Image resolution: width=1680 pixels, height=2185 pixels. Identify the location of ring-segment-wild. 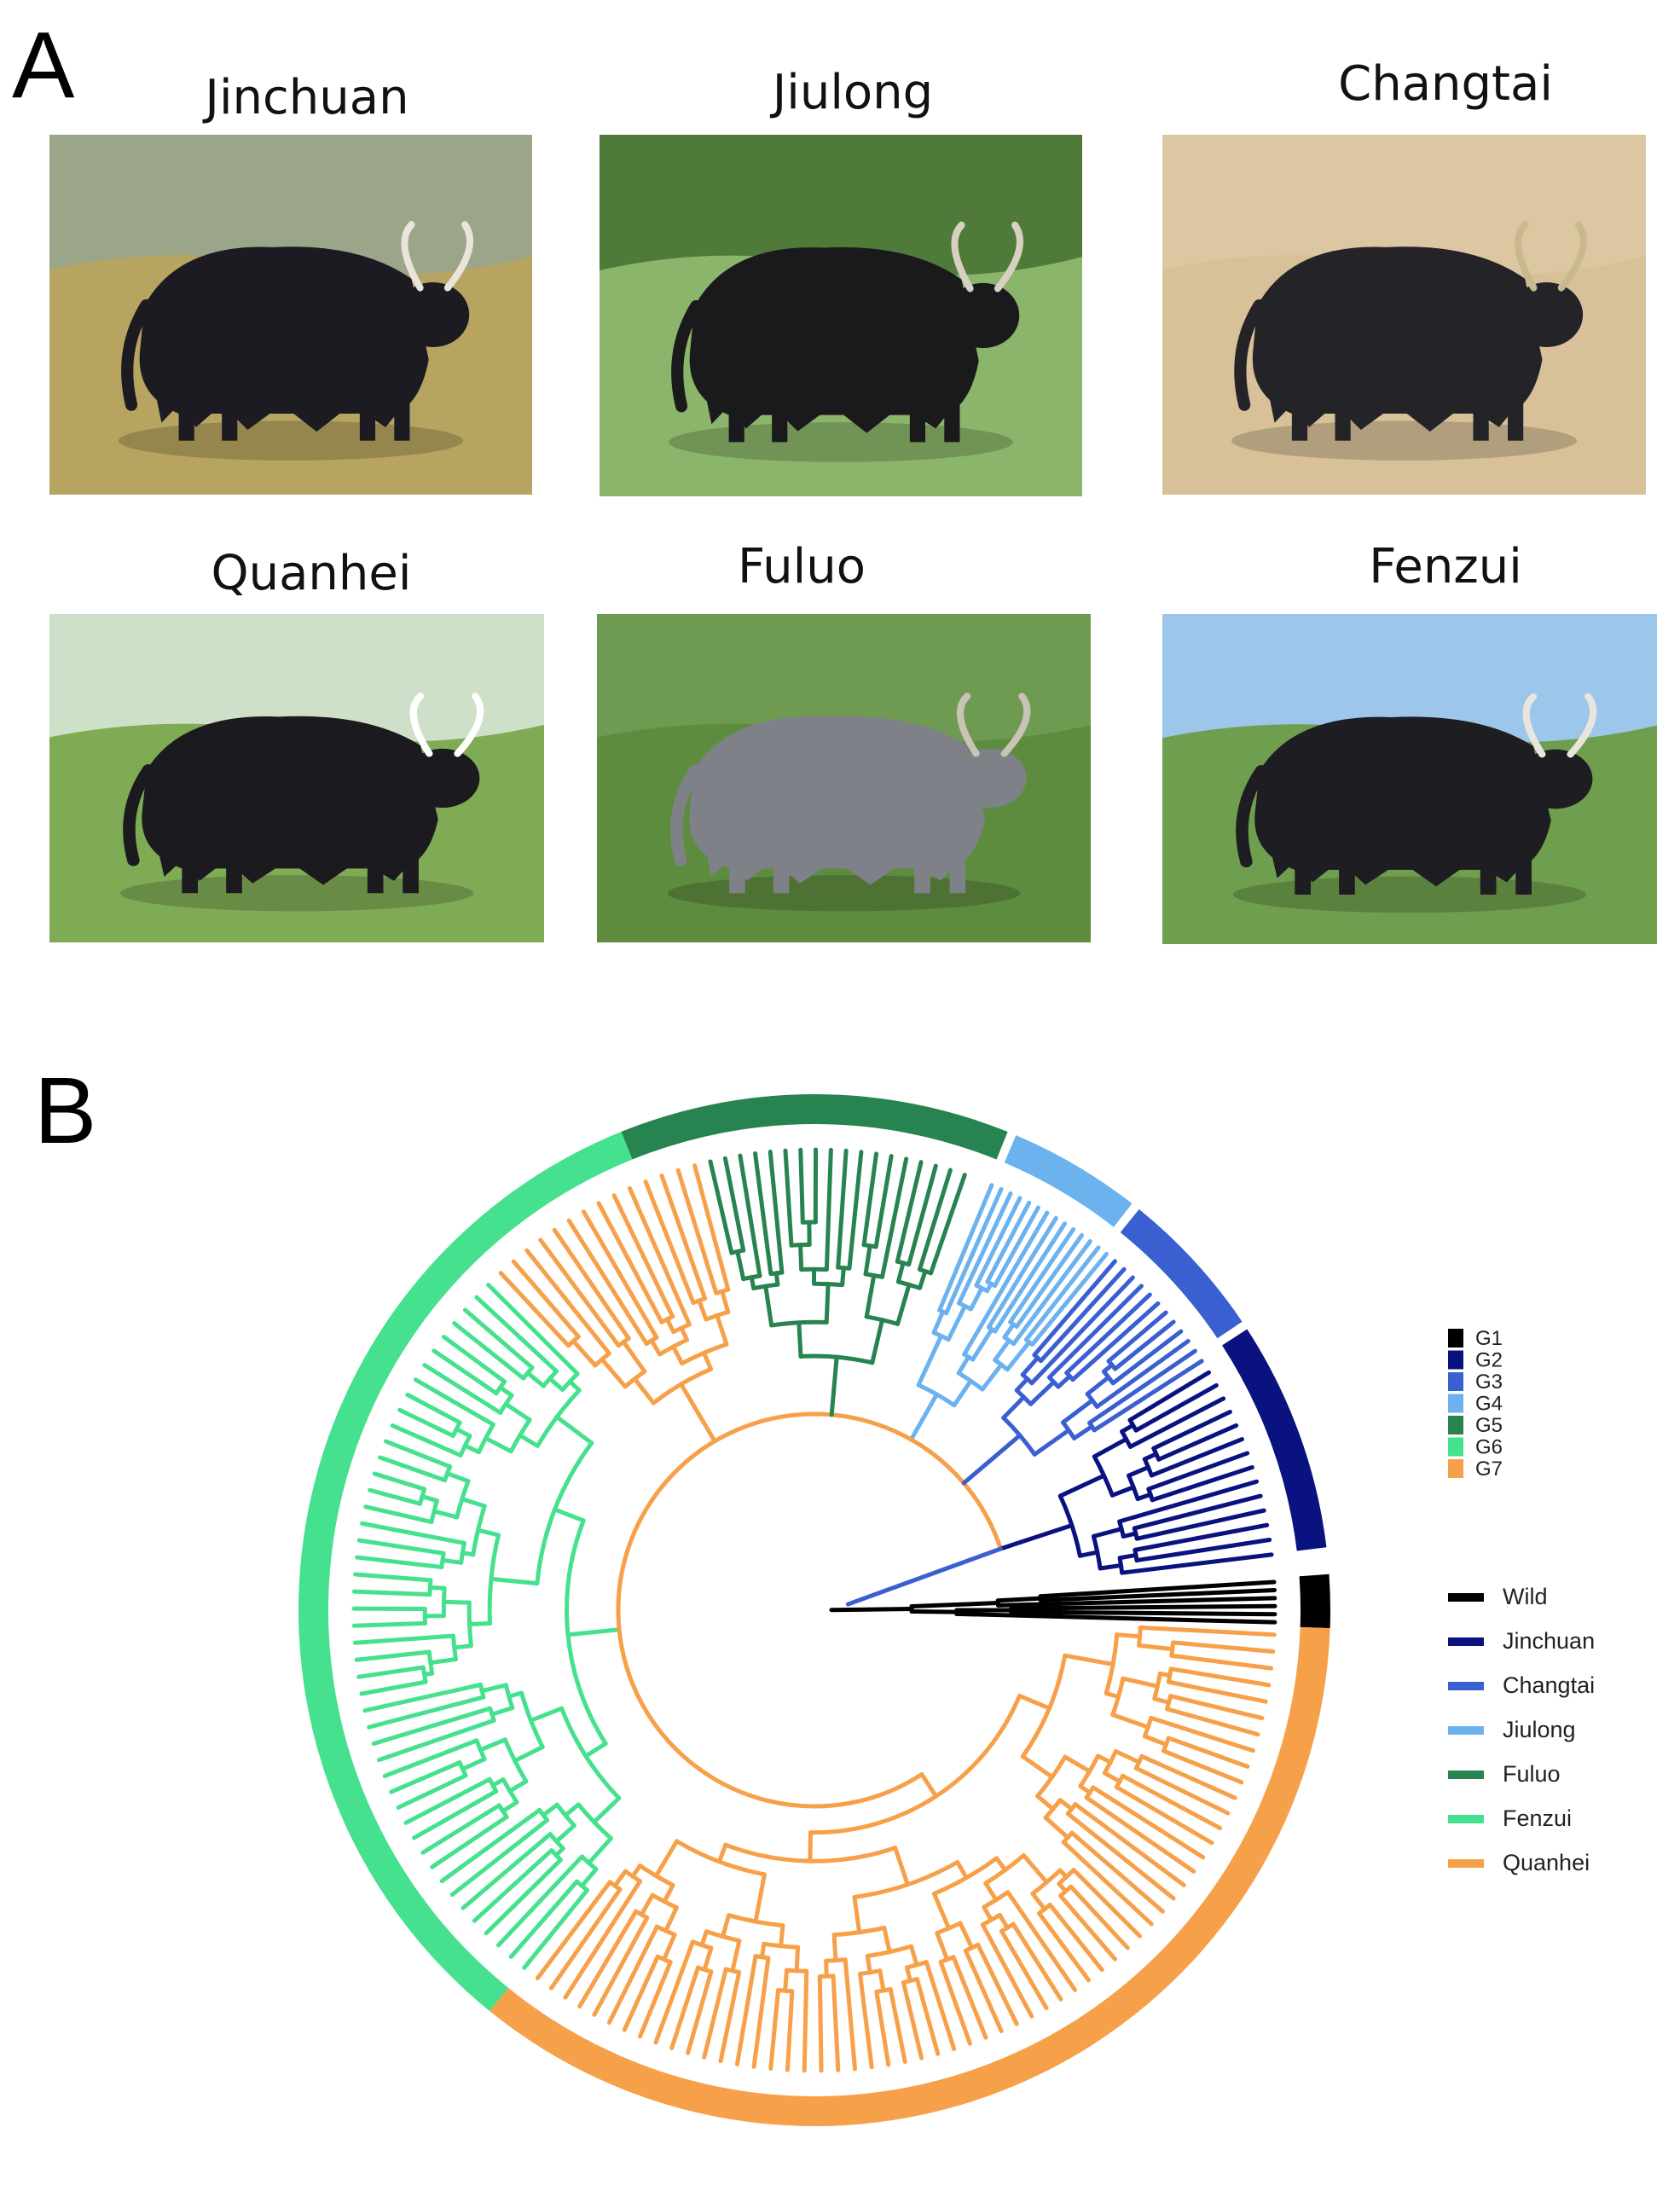
(1314, 1601).